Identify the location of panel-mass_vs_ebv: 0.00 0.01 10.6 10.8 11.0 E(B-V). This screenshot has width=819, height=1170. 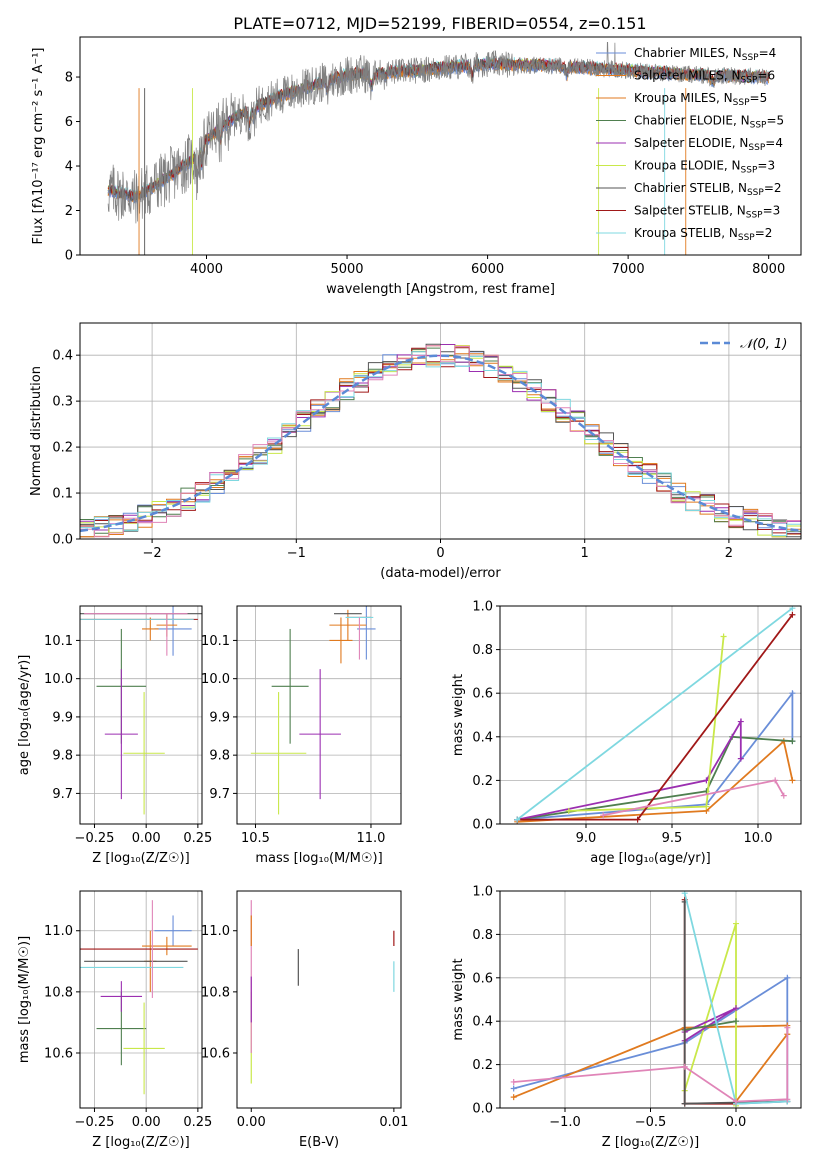
(304, 1020).